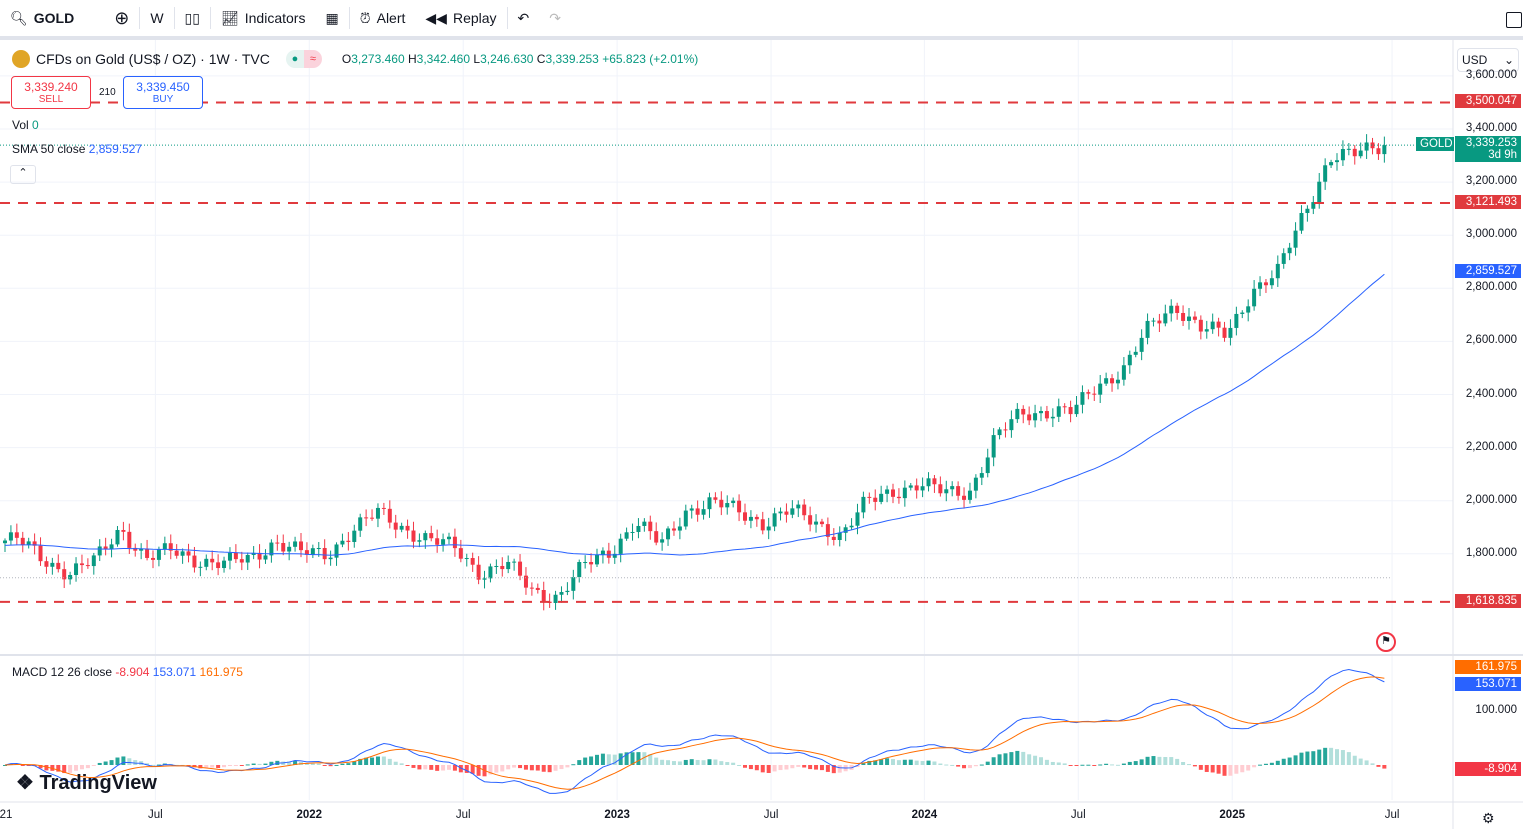 This screenshot has height=829, width=1523. I want to click on alert-button: ⏰︎ Alert, so click(382, 18).